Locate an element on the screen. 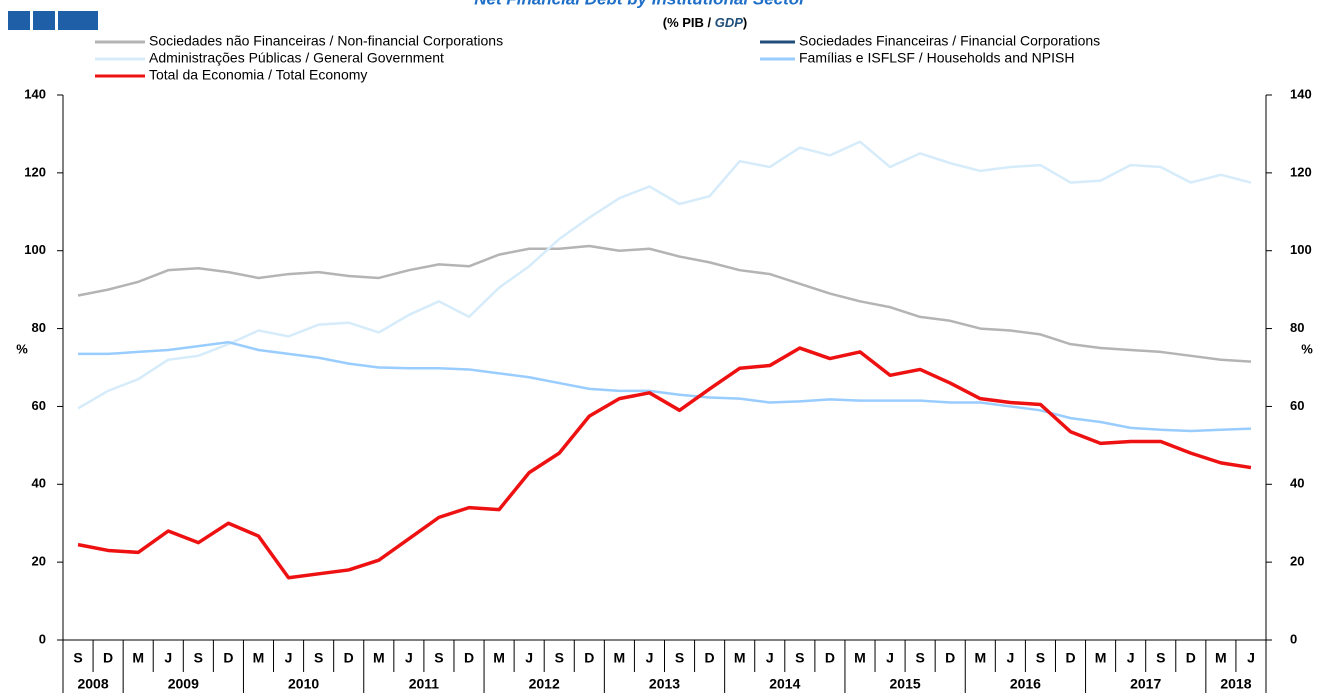 The image size is (1327, 693). subtitle-part: GDP is located at coordinates (729, 22).